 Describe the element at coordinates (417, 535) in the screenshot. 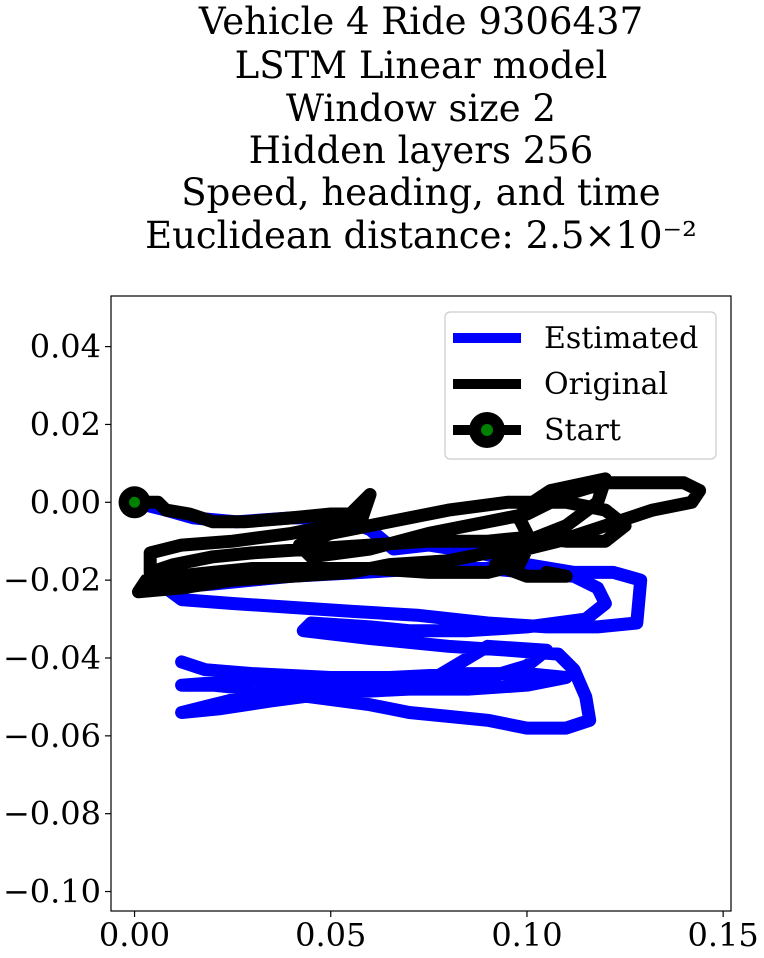

I see `series-line-original` at that location.